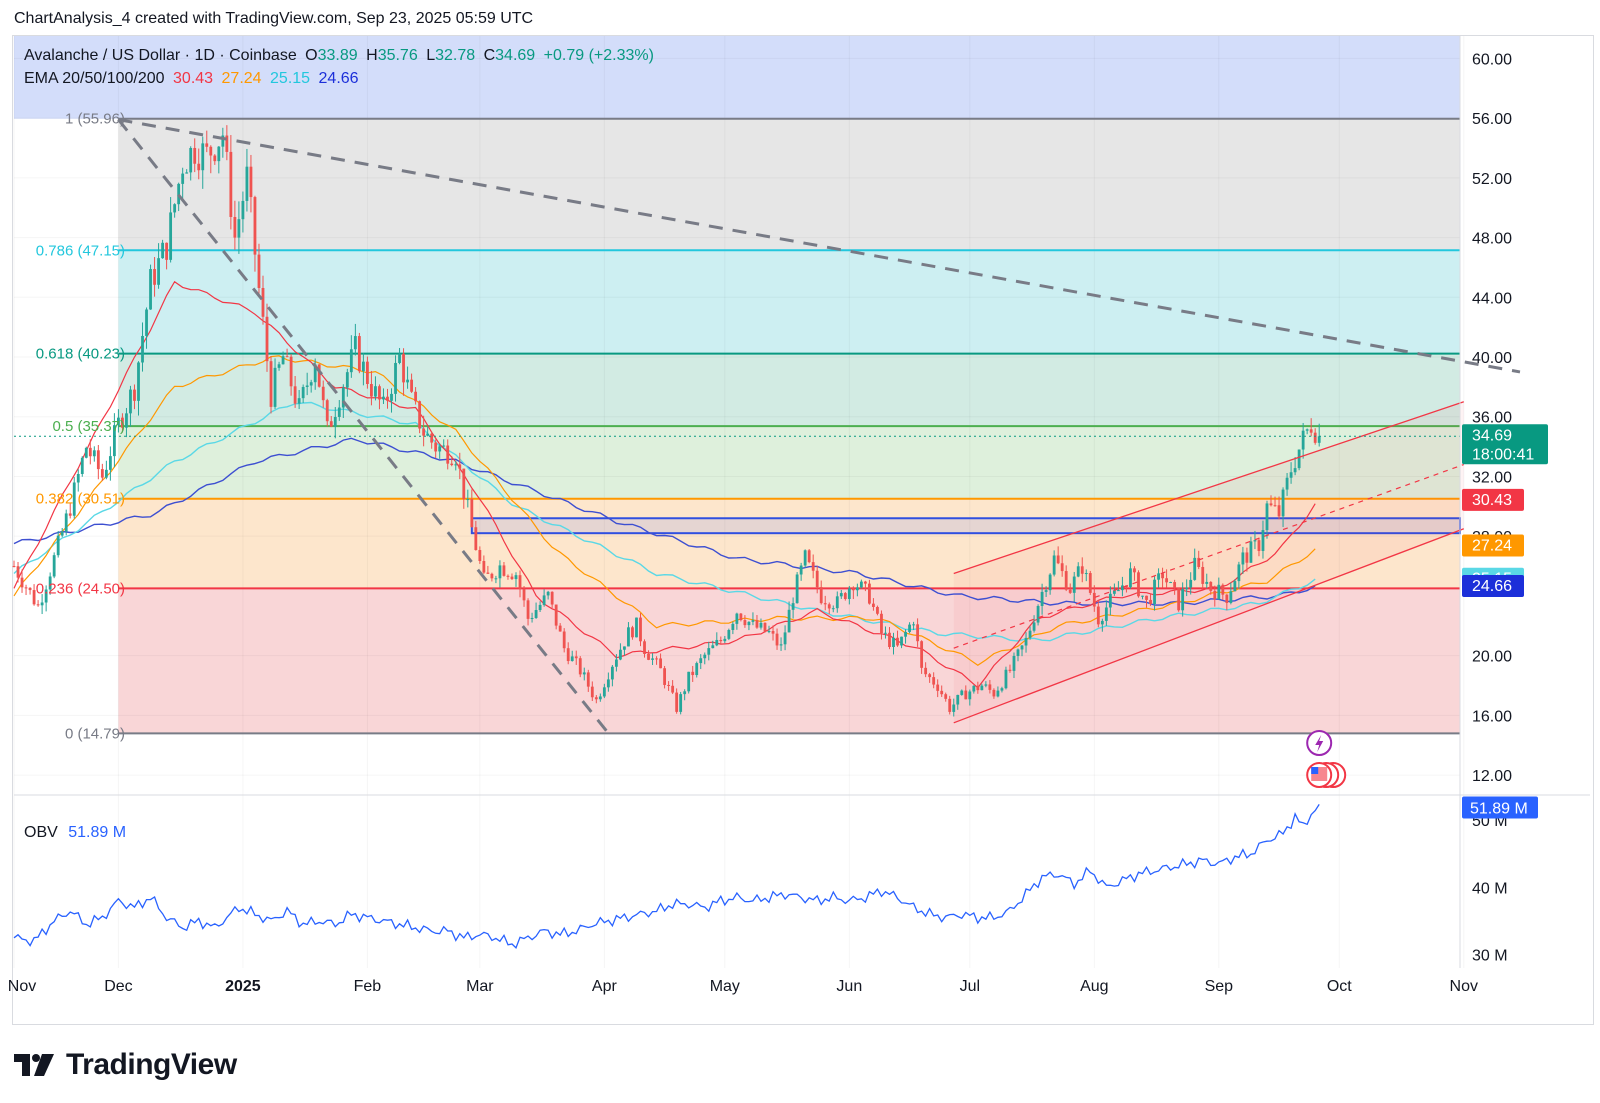 The image size is (1600, 1103). I want to click on x-tick-label: Oct, so click(1339, 986).